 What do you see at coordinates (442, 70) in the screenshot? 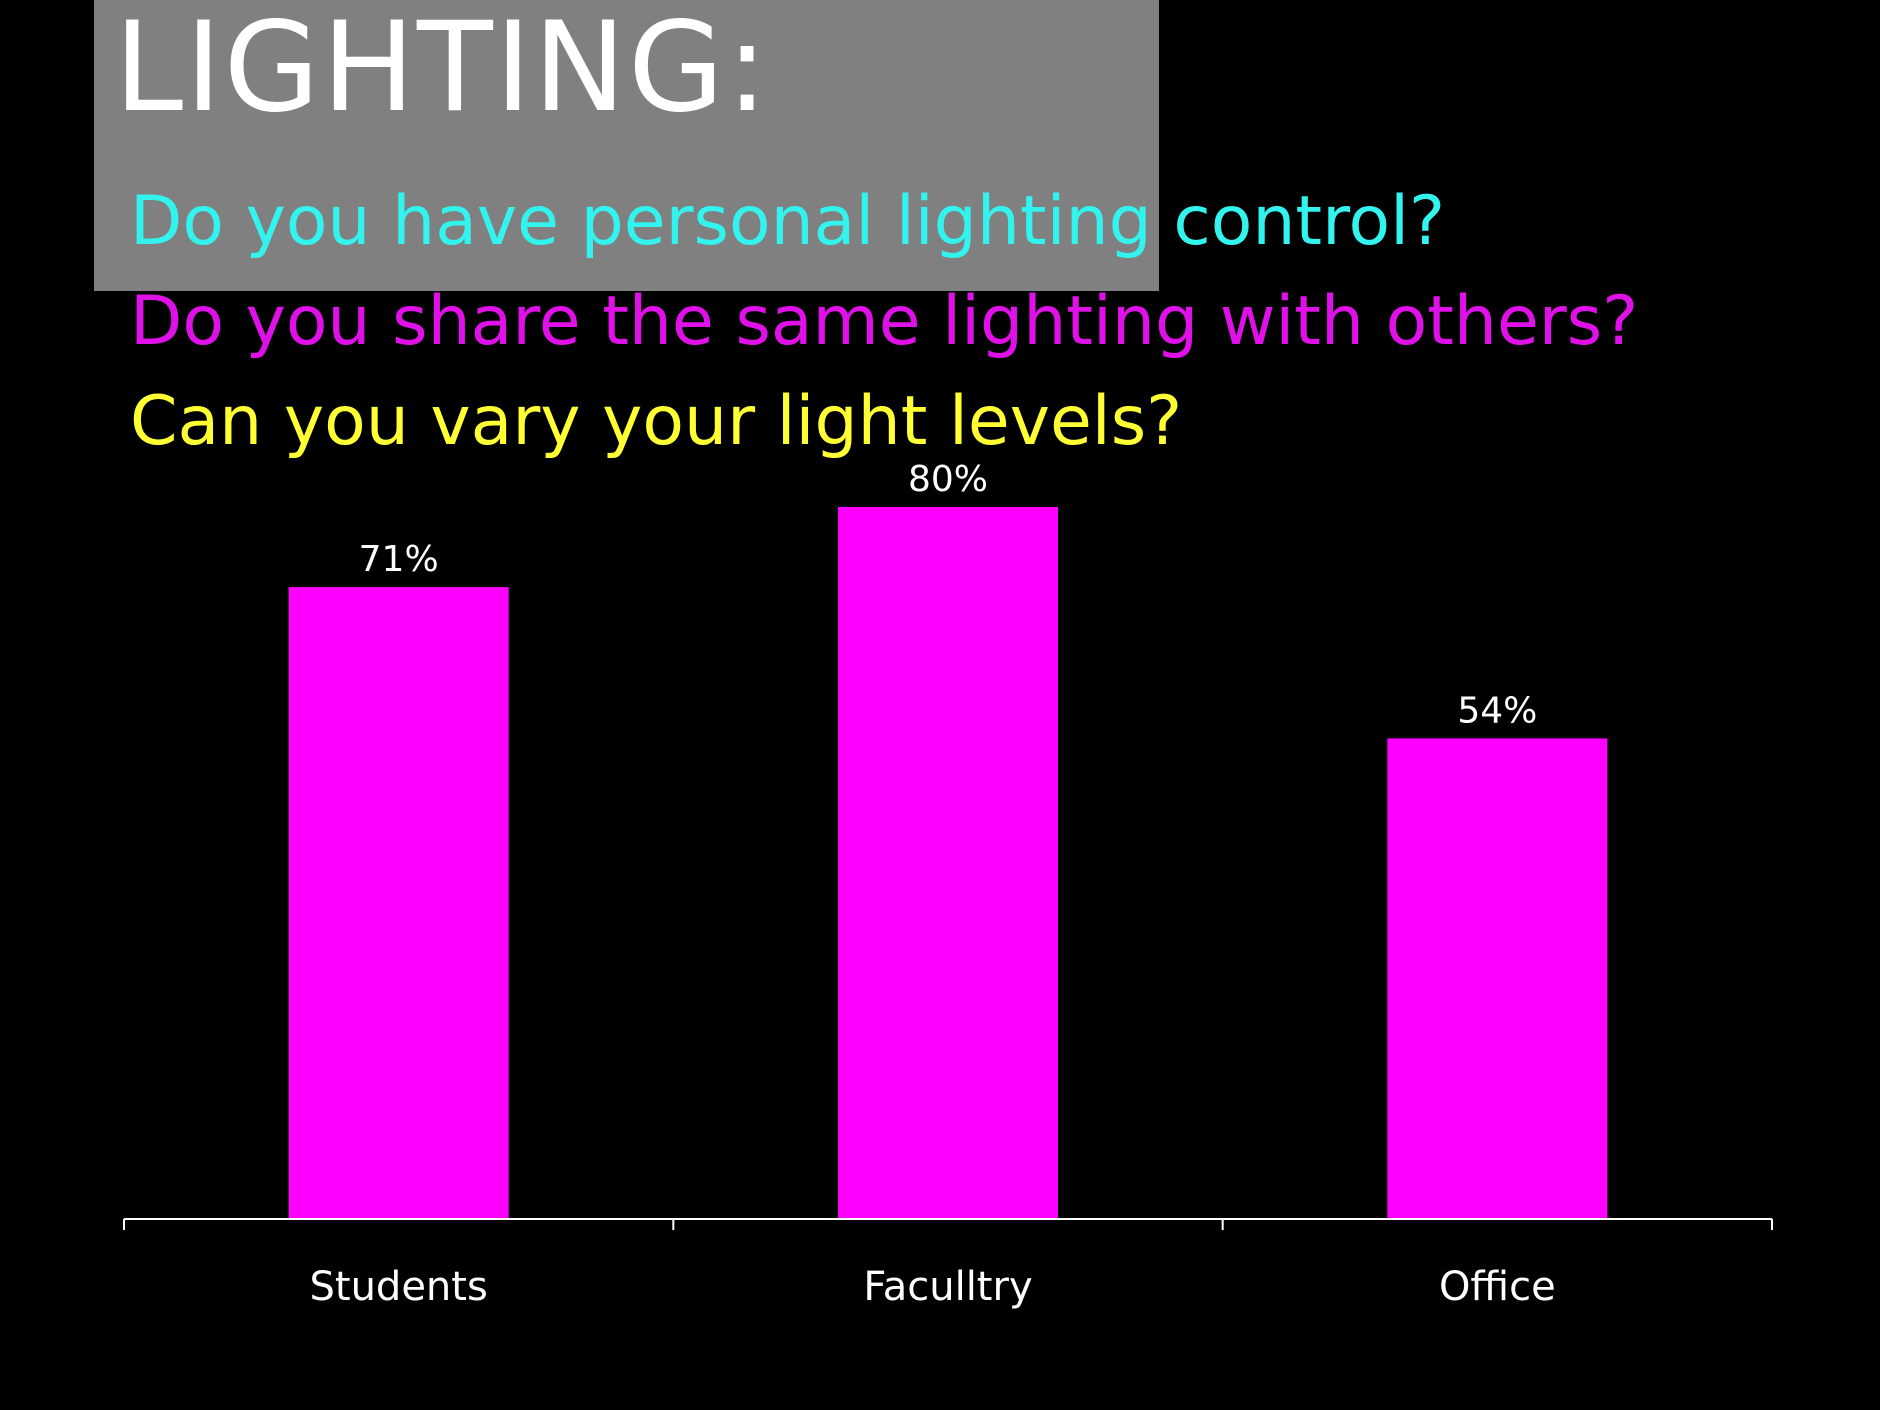
I see `slide-title: LIGHTING:` at bounding box center [442, 70].